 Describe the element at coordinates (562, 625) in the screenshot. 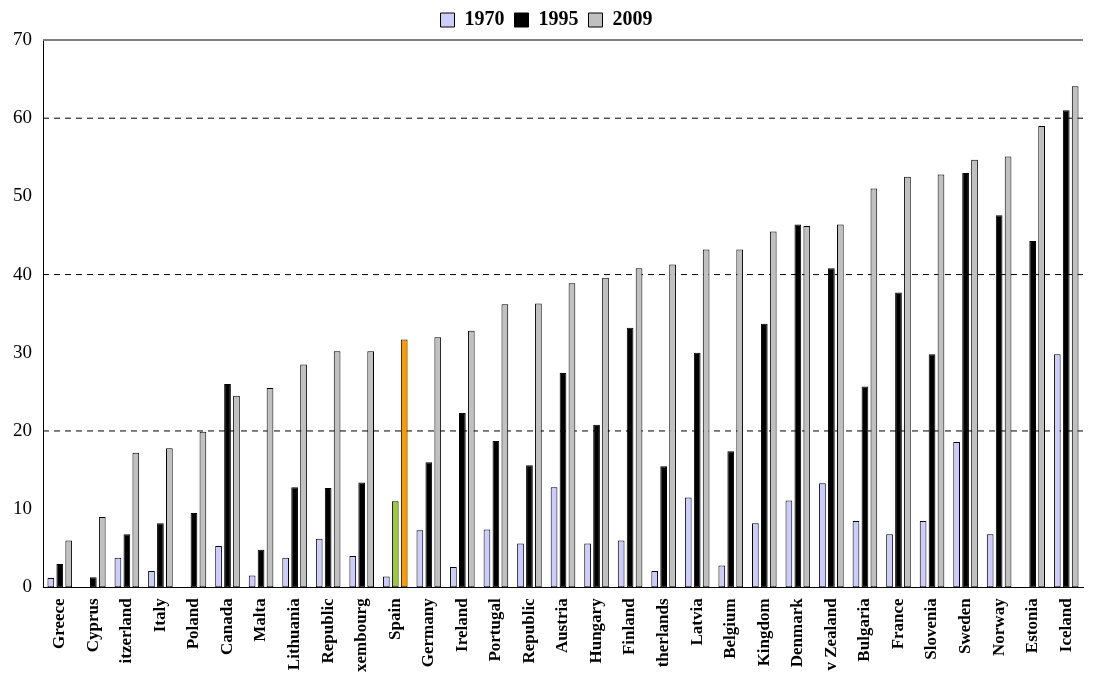

I see `x-tick-label: Austria` at that location.